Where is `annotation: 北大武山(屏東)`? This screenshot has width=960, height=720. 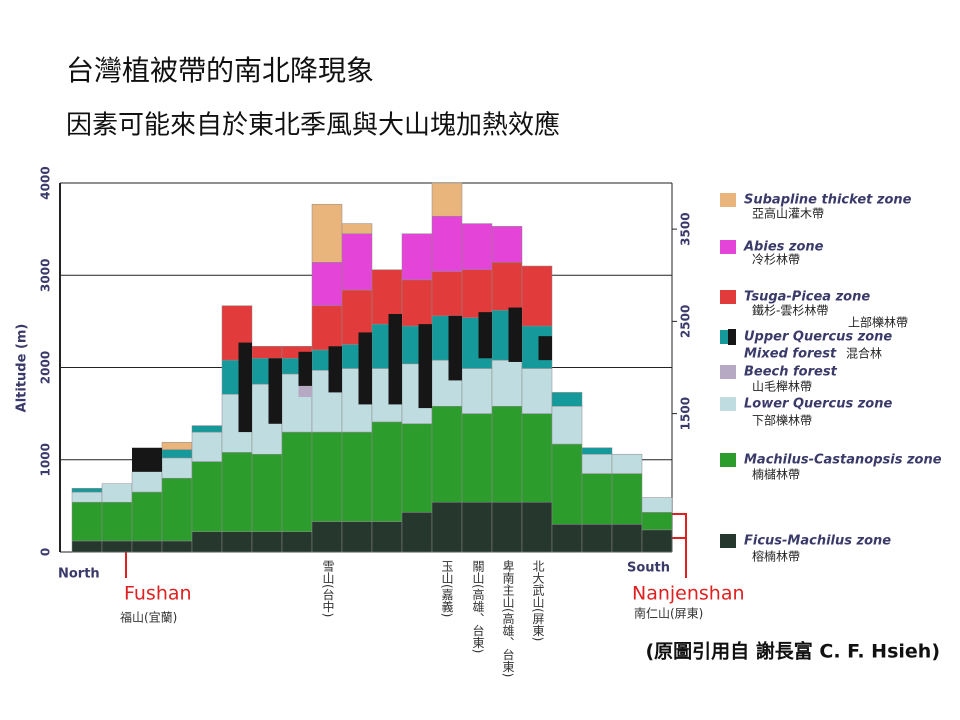 annotation: 北大武山(屏東) is located at coordinates (538, 601).